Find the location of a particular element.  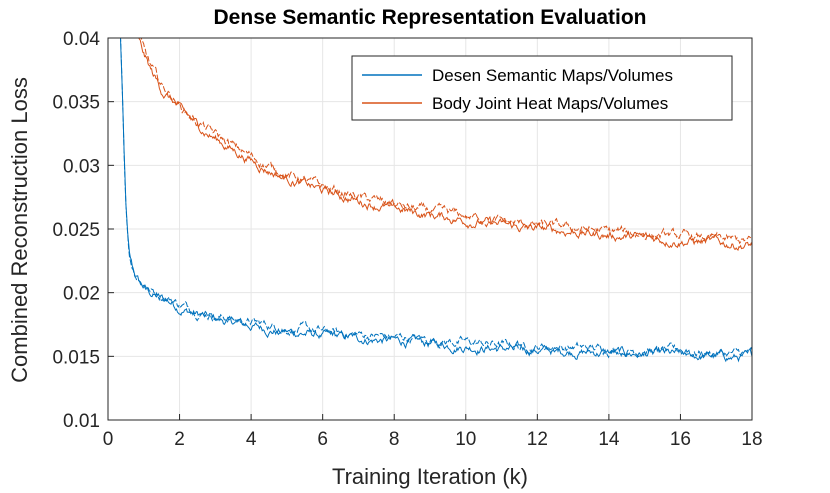

chart-title: Dense Semantic Representation Evaluation is located at coordinates (430, 17).